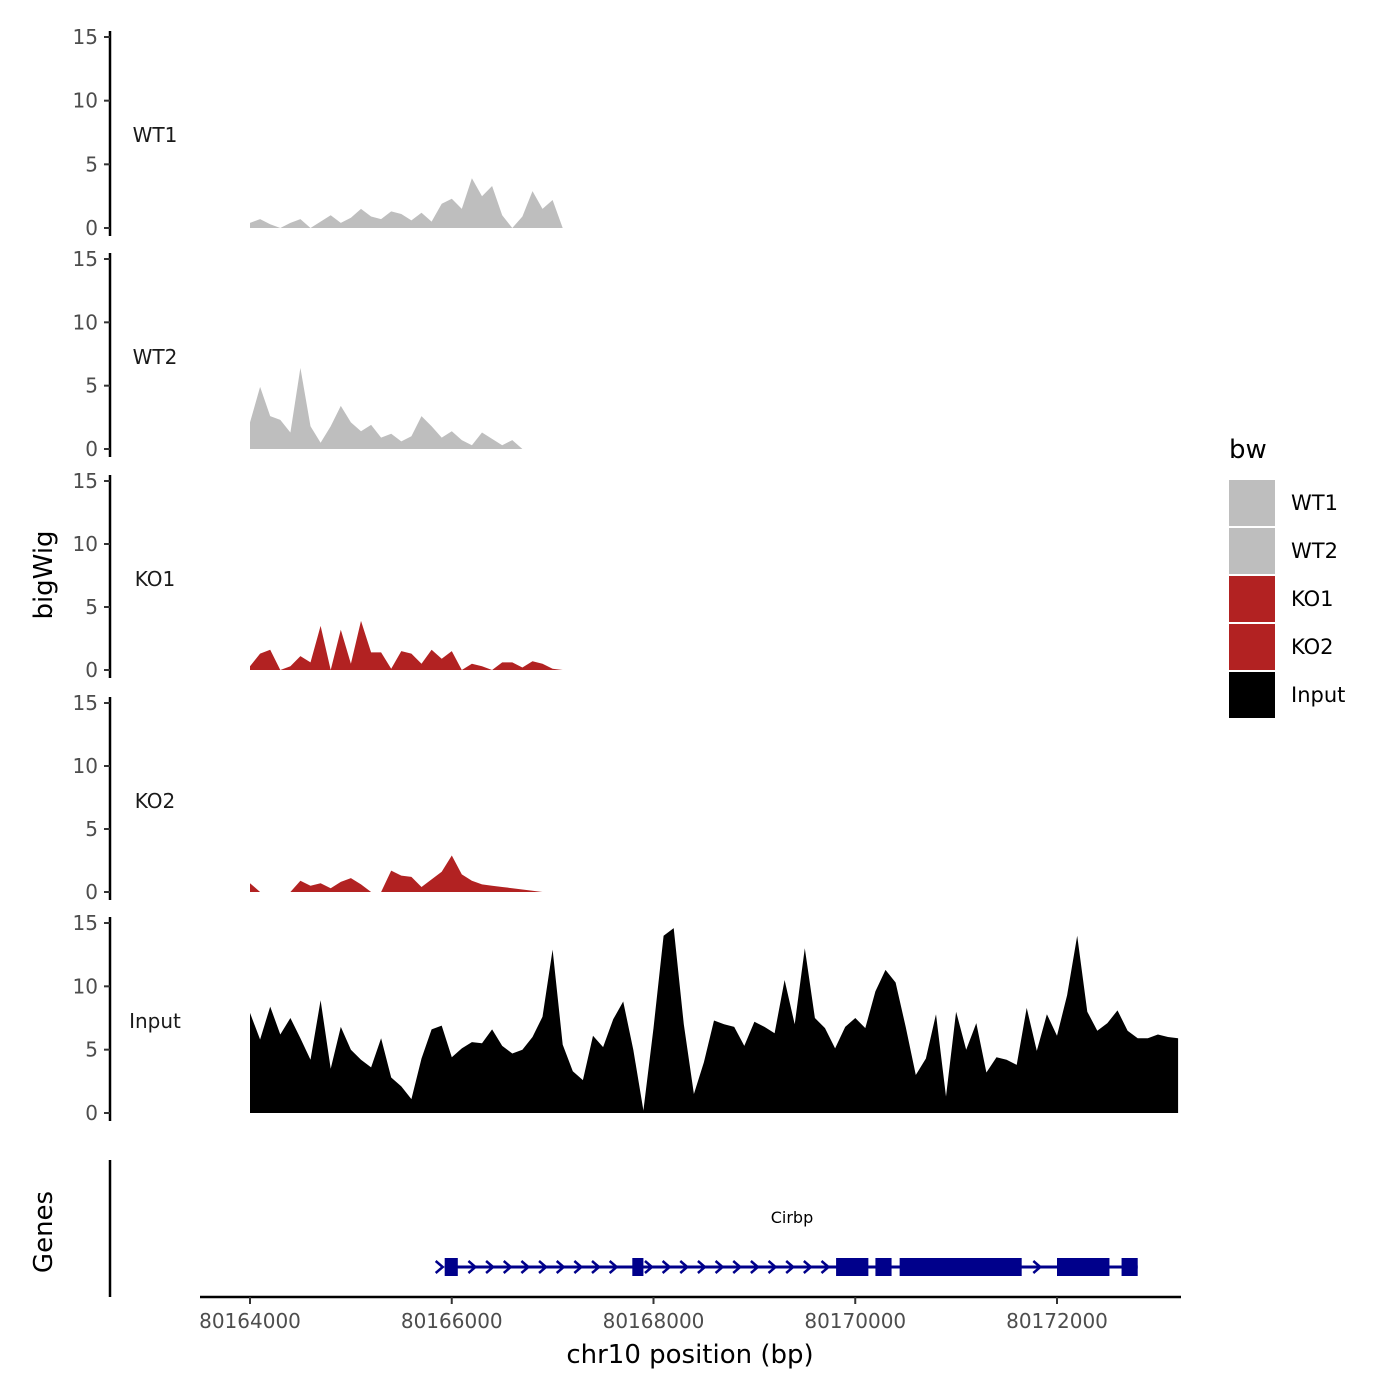 The image size is (1400, 1400). Describe the element at coordinates (155, 135) in the screenshot. I see `track-label: WT1` at that location.